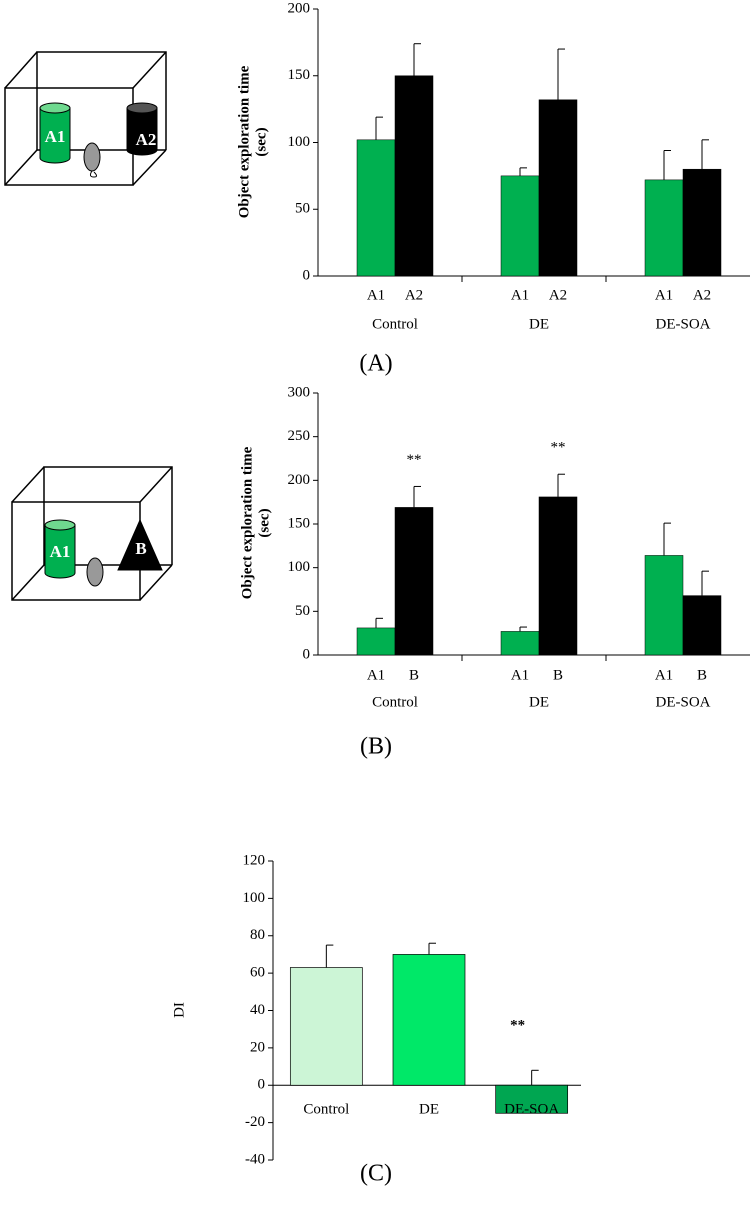 The height and width of the screenshot is (1219, 751). What do you see at coordinates (299, 392) in the screenshot?
I see `y-tick-label: 300` at bounding box center [299, 392].